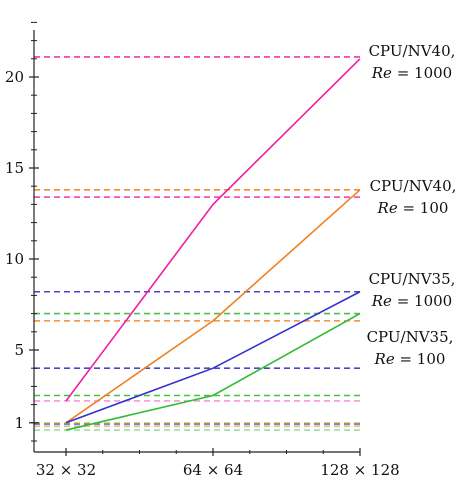 The image size is (474, 481). Describe the element at coordinates (14, 259) in the screenshot. I see `y-tick-label: 10` at that location.